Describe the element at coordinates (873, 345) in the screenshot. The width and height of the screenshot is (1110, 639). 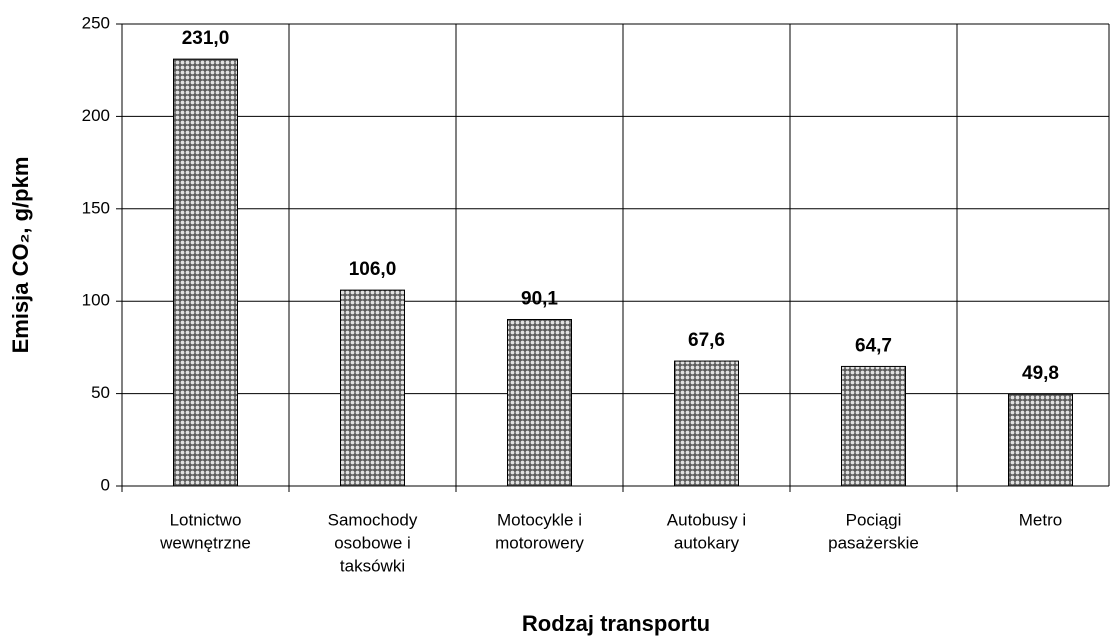
I see `value-label: 64,7` at that location.